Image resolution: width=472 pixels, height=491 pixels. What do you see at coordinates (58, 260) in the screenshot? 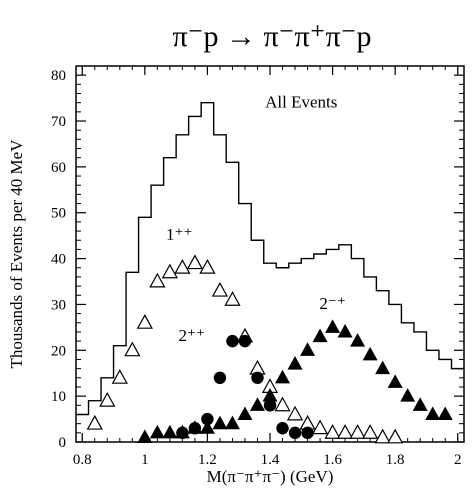
I see `y-tick-label: 40` at bounding box center [58, 260].